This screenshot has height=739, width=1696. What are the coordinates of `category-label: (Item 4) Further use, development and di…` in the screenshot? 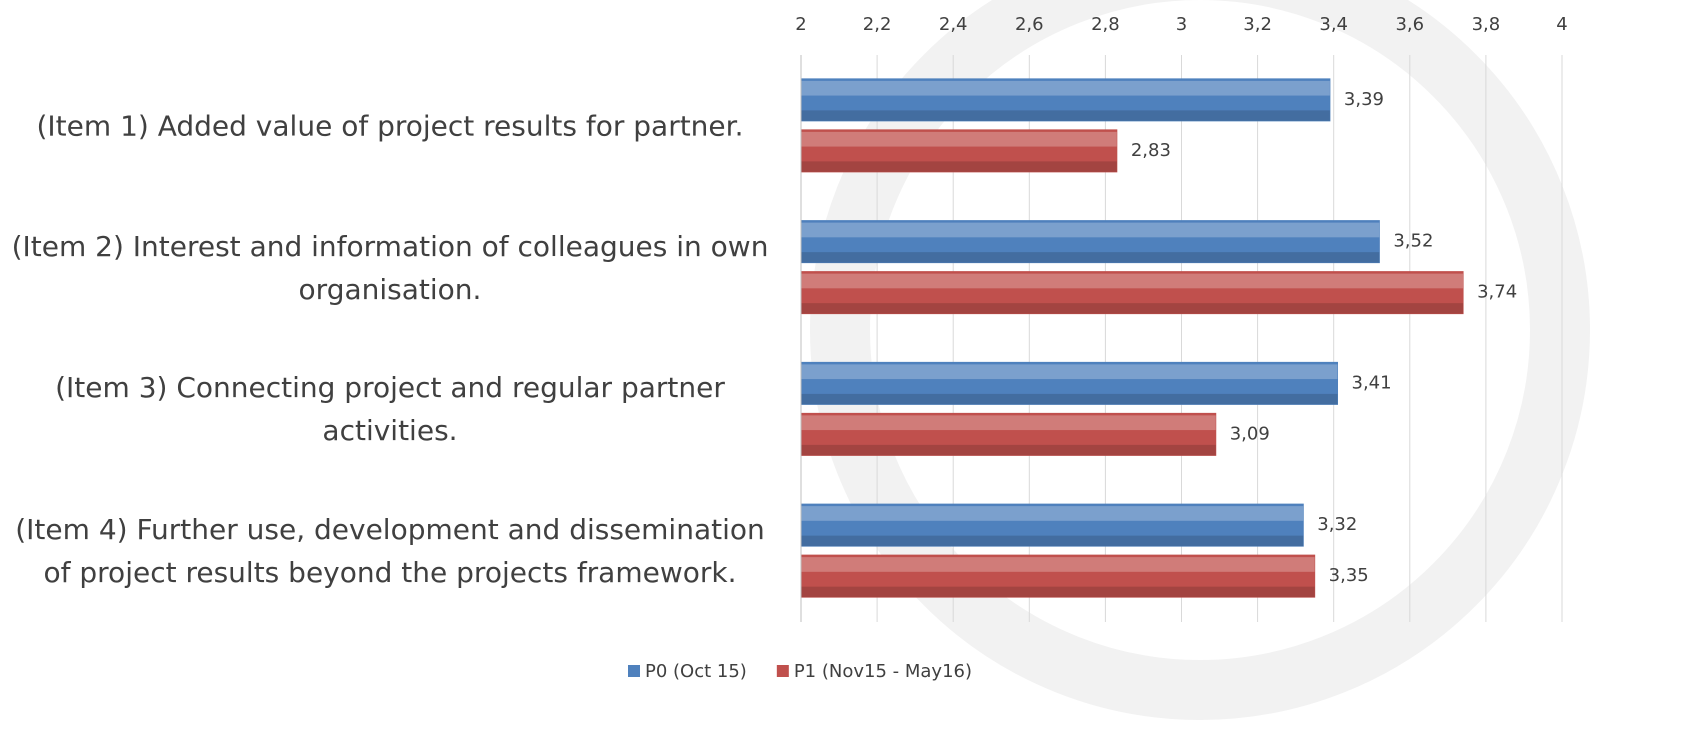 It's located at (390, 551).